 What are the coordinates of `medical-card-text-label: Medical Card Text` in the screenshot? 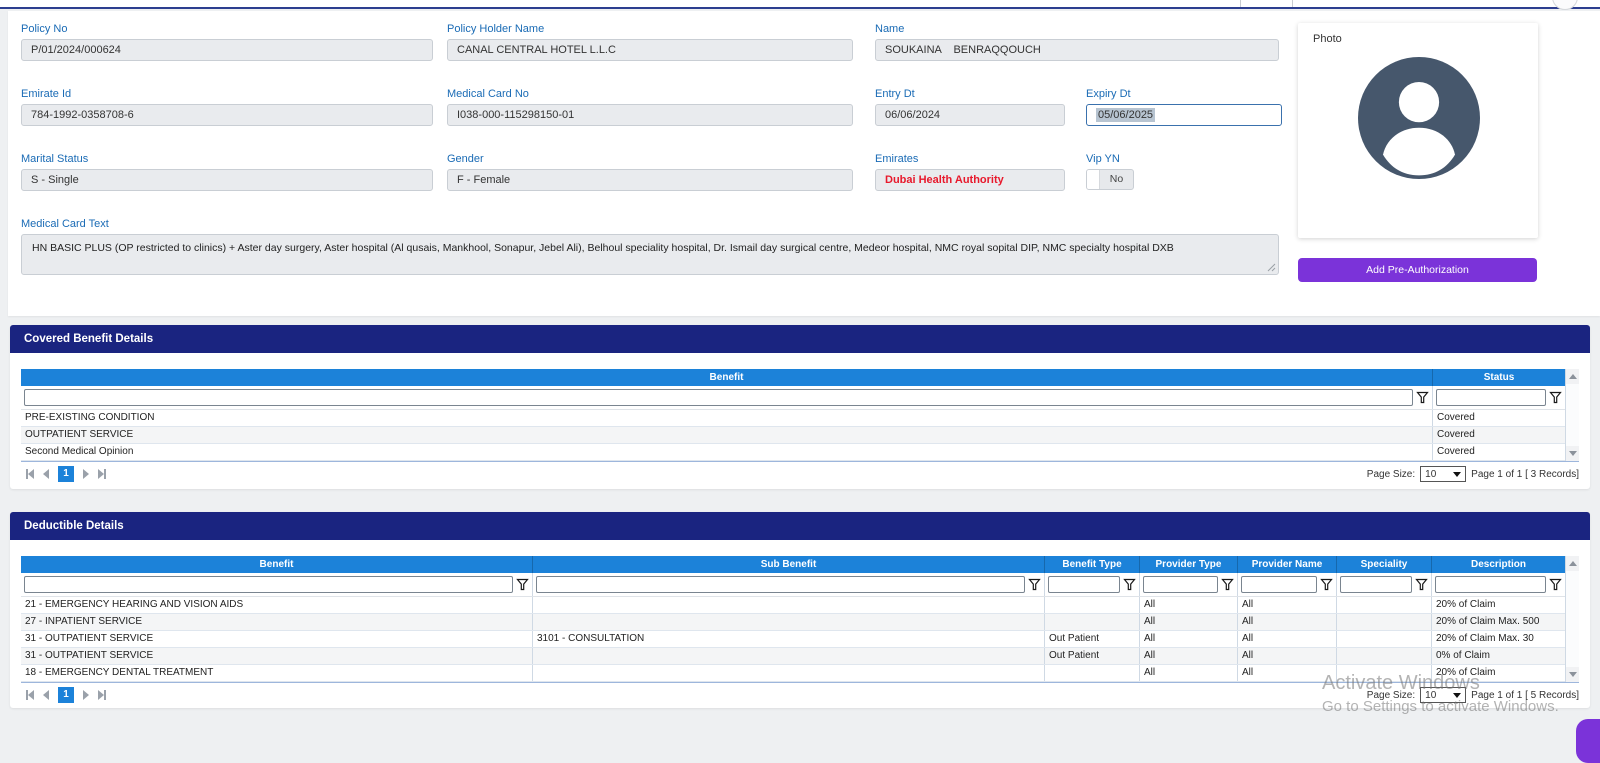 It's located at (65, 224).